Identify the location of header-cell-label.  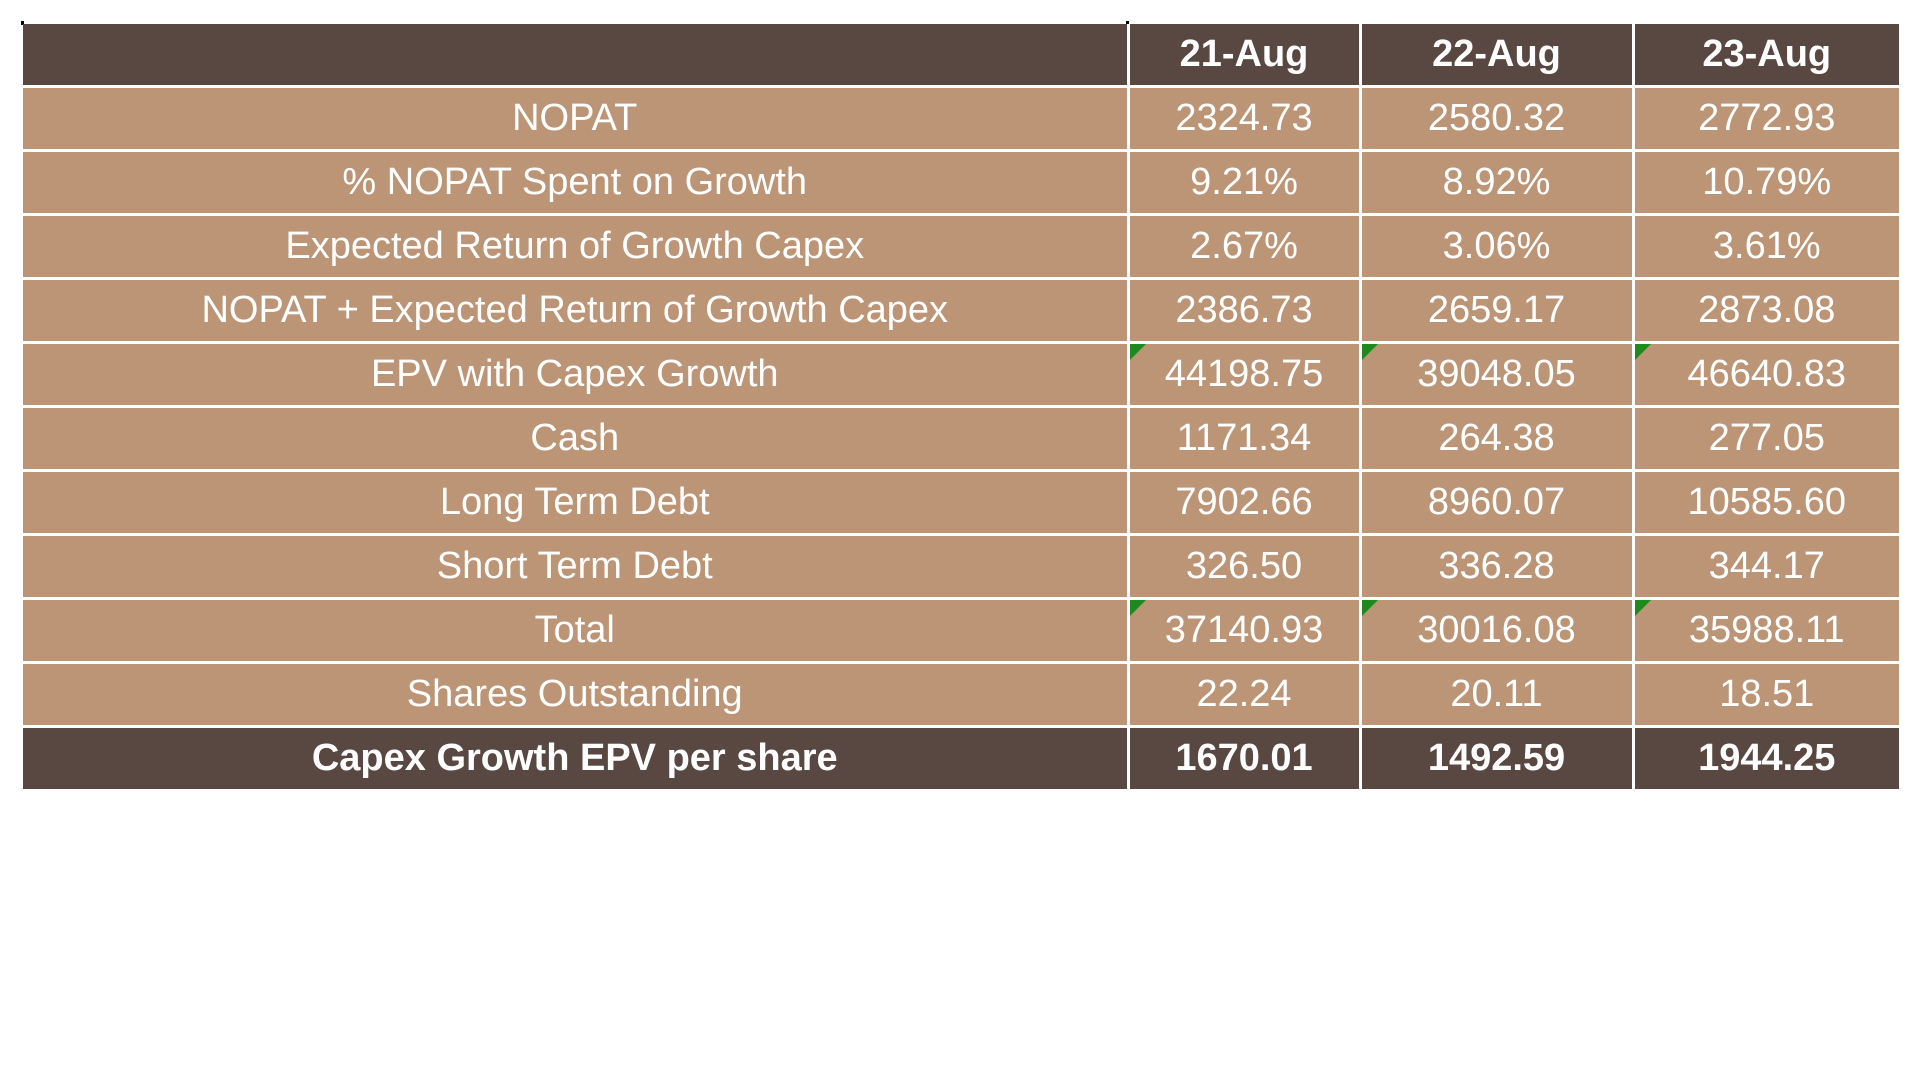
(576, 56).